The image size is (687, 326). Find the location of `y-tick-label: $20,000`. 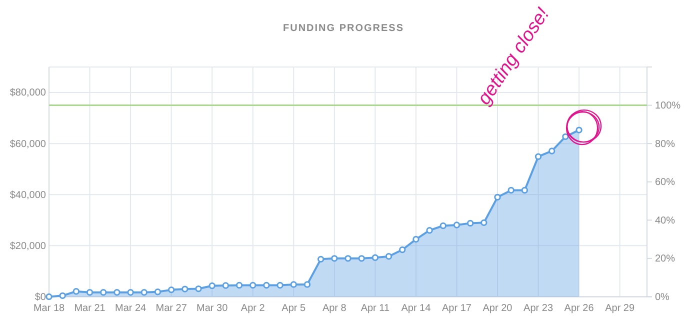

y-tick-label: $20,000 is located at coordinates (28, 246).